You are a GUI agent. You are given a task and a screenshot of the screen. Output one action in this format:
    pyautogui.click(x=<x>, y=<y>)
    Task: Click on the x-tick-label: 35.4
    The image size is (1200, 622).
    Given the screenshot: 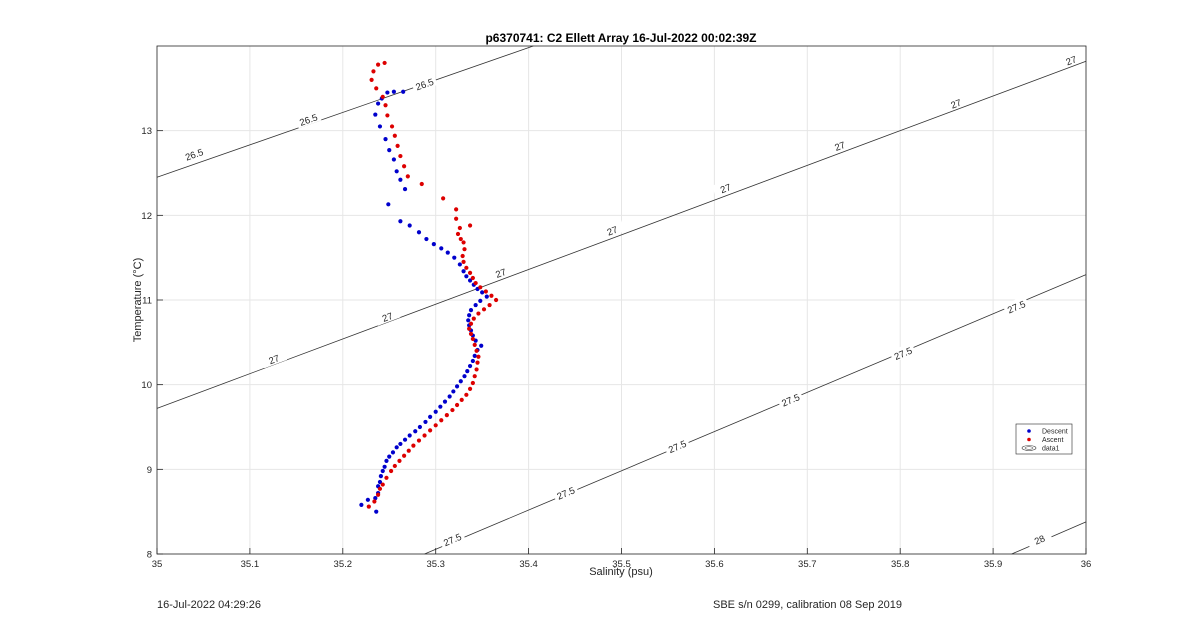 What is the action you would take?
    pyautogui.click(x=528, y=564)
    